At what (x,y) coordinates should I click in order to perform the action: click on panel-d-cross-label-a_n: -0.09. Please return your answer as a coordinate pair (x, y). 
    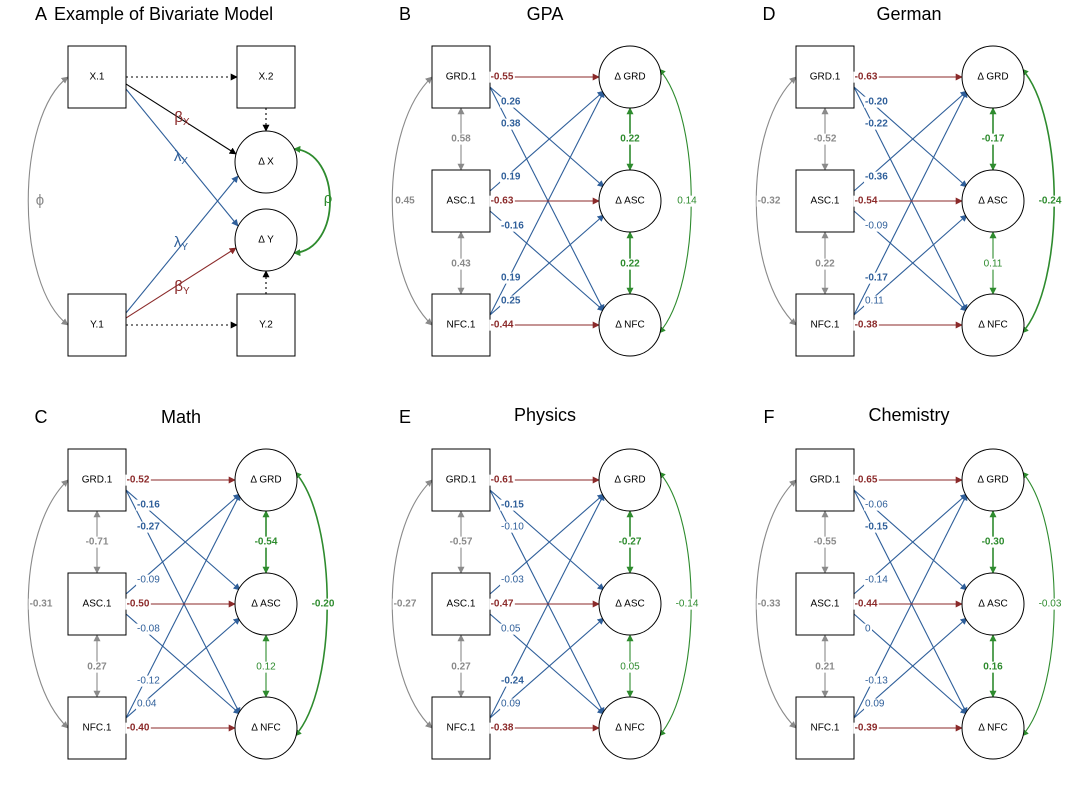
    Looking at the image, I should click on (876, 226).